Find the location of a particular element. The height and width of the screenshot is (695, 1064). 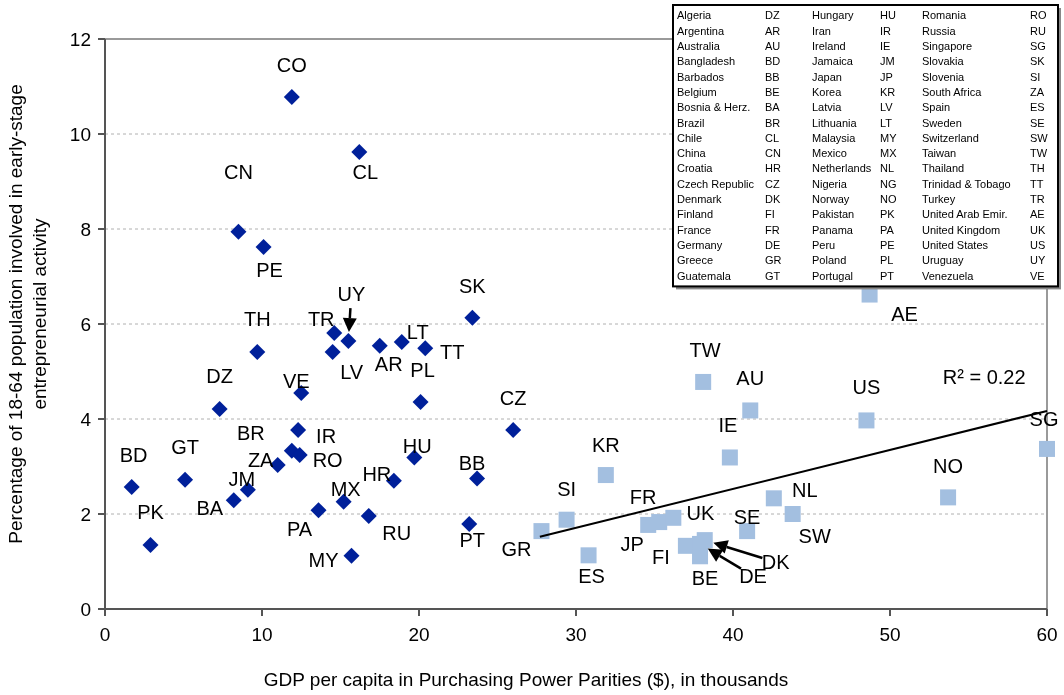

annotation: Portugal is located at coordinates (832, 275).